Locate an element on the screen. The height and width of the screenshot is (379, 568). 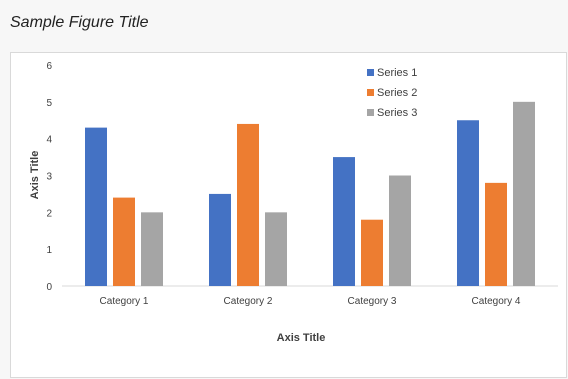
y-tick-label: 4 is located at coordinates (49, 140).